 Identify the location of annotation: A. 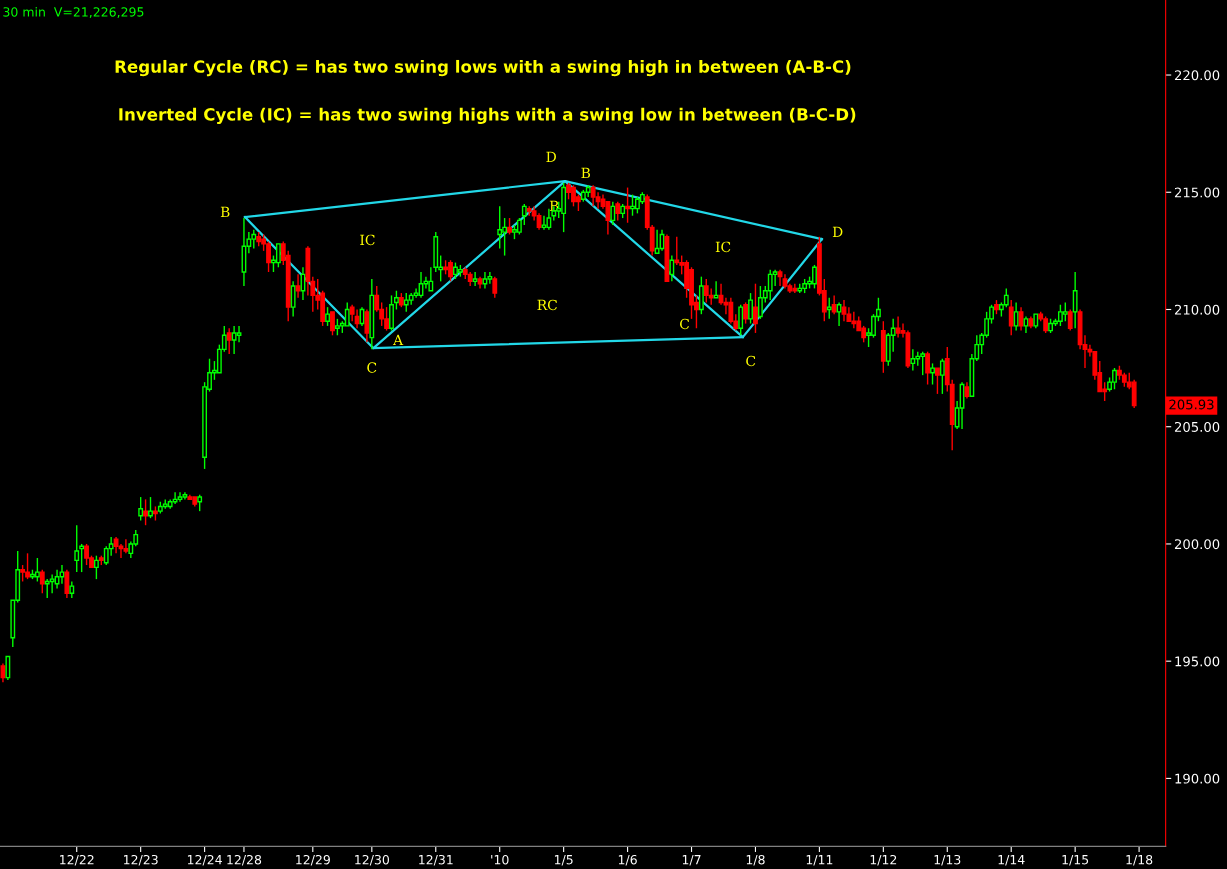
(398, 339).